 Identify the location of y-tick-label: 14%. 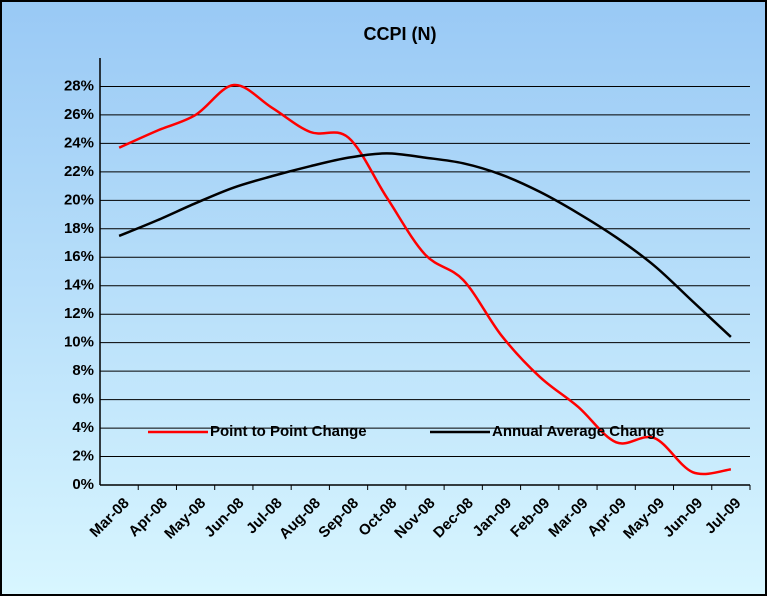
(79, 285).